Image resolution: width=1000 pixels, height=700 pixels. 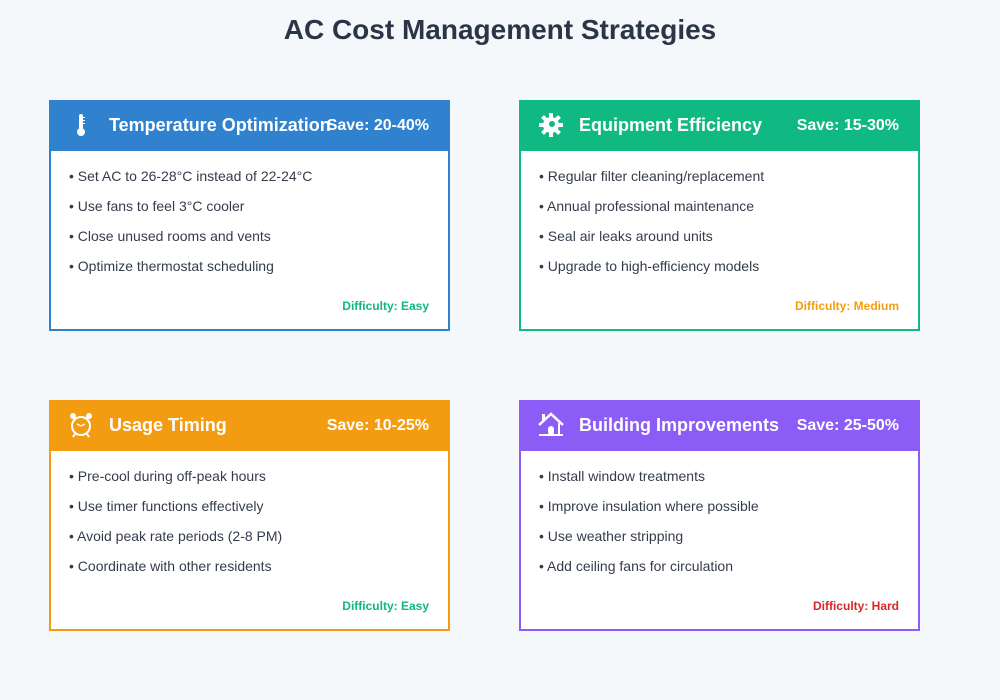 I want to click on card-header: Building Improvements Save: 25-50%, so click(x=719, y=425).